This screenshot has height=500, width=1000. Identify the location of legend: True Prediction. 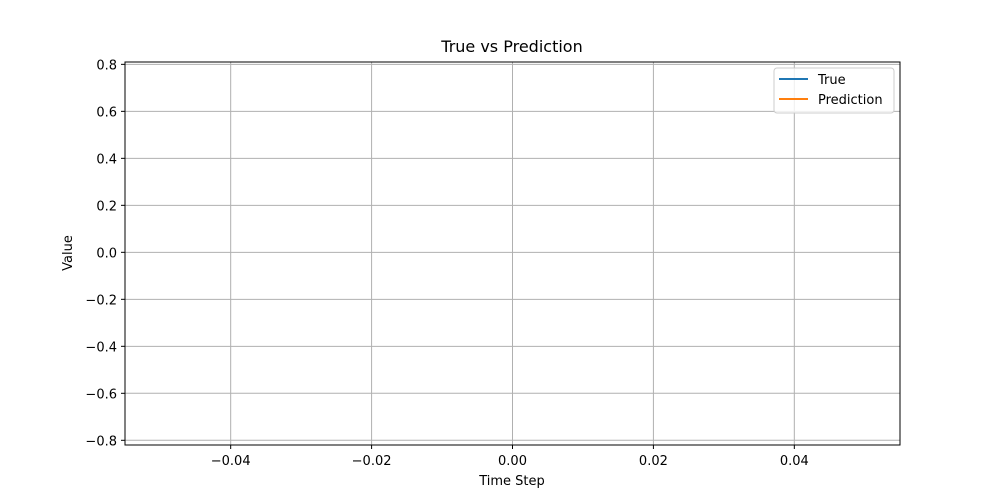
(834, 90).